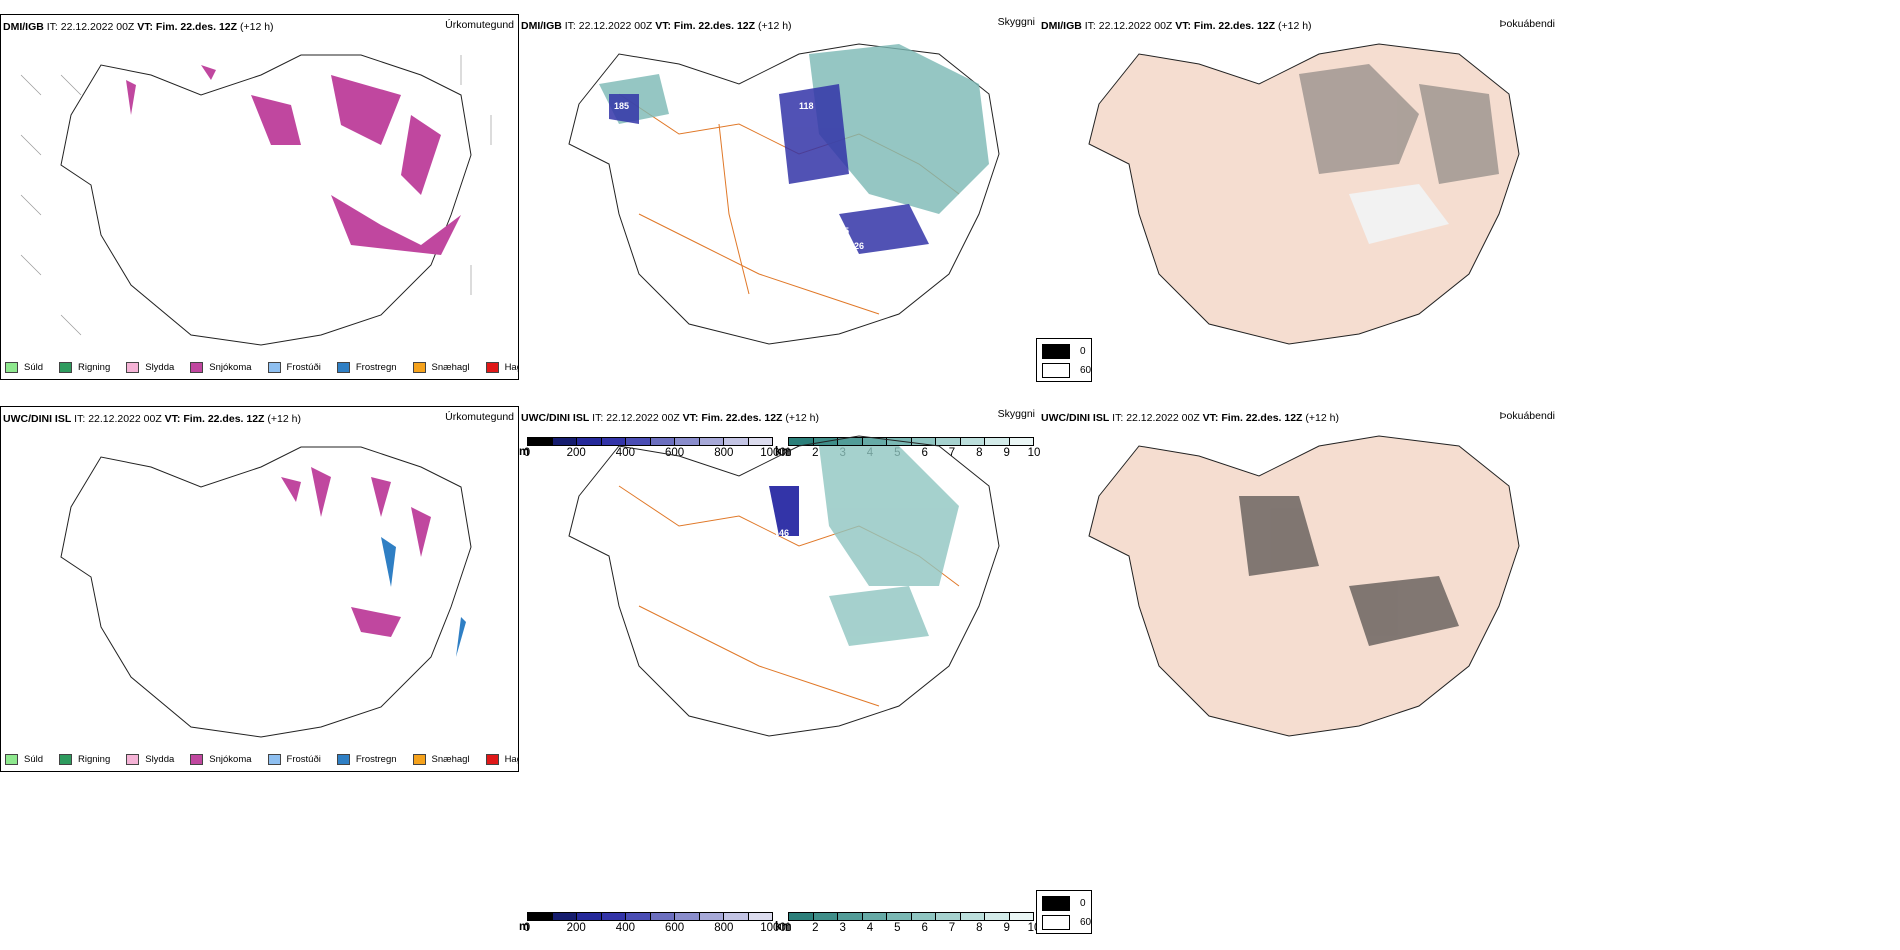 The image size is (1900, 950). What do you see at coordinates (912, 924) in the screenshot?
I see `visibility-scale-row2: 1 2 3 4 5 6 7 8 9 10` at bounding box center [912, 924].